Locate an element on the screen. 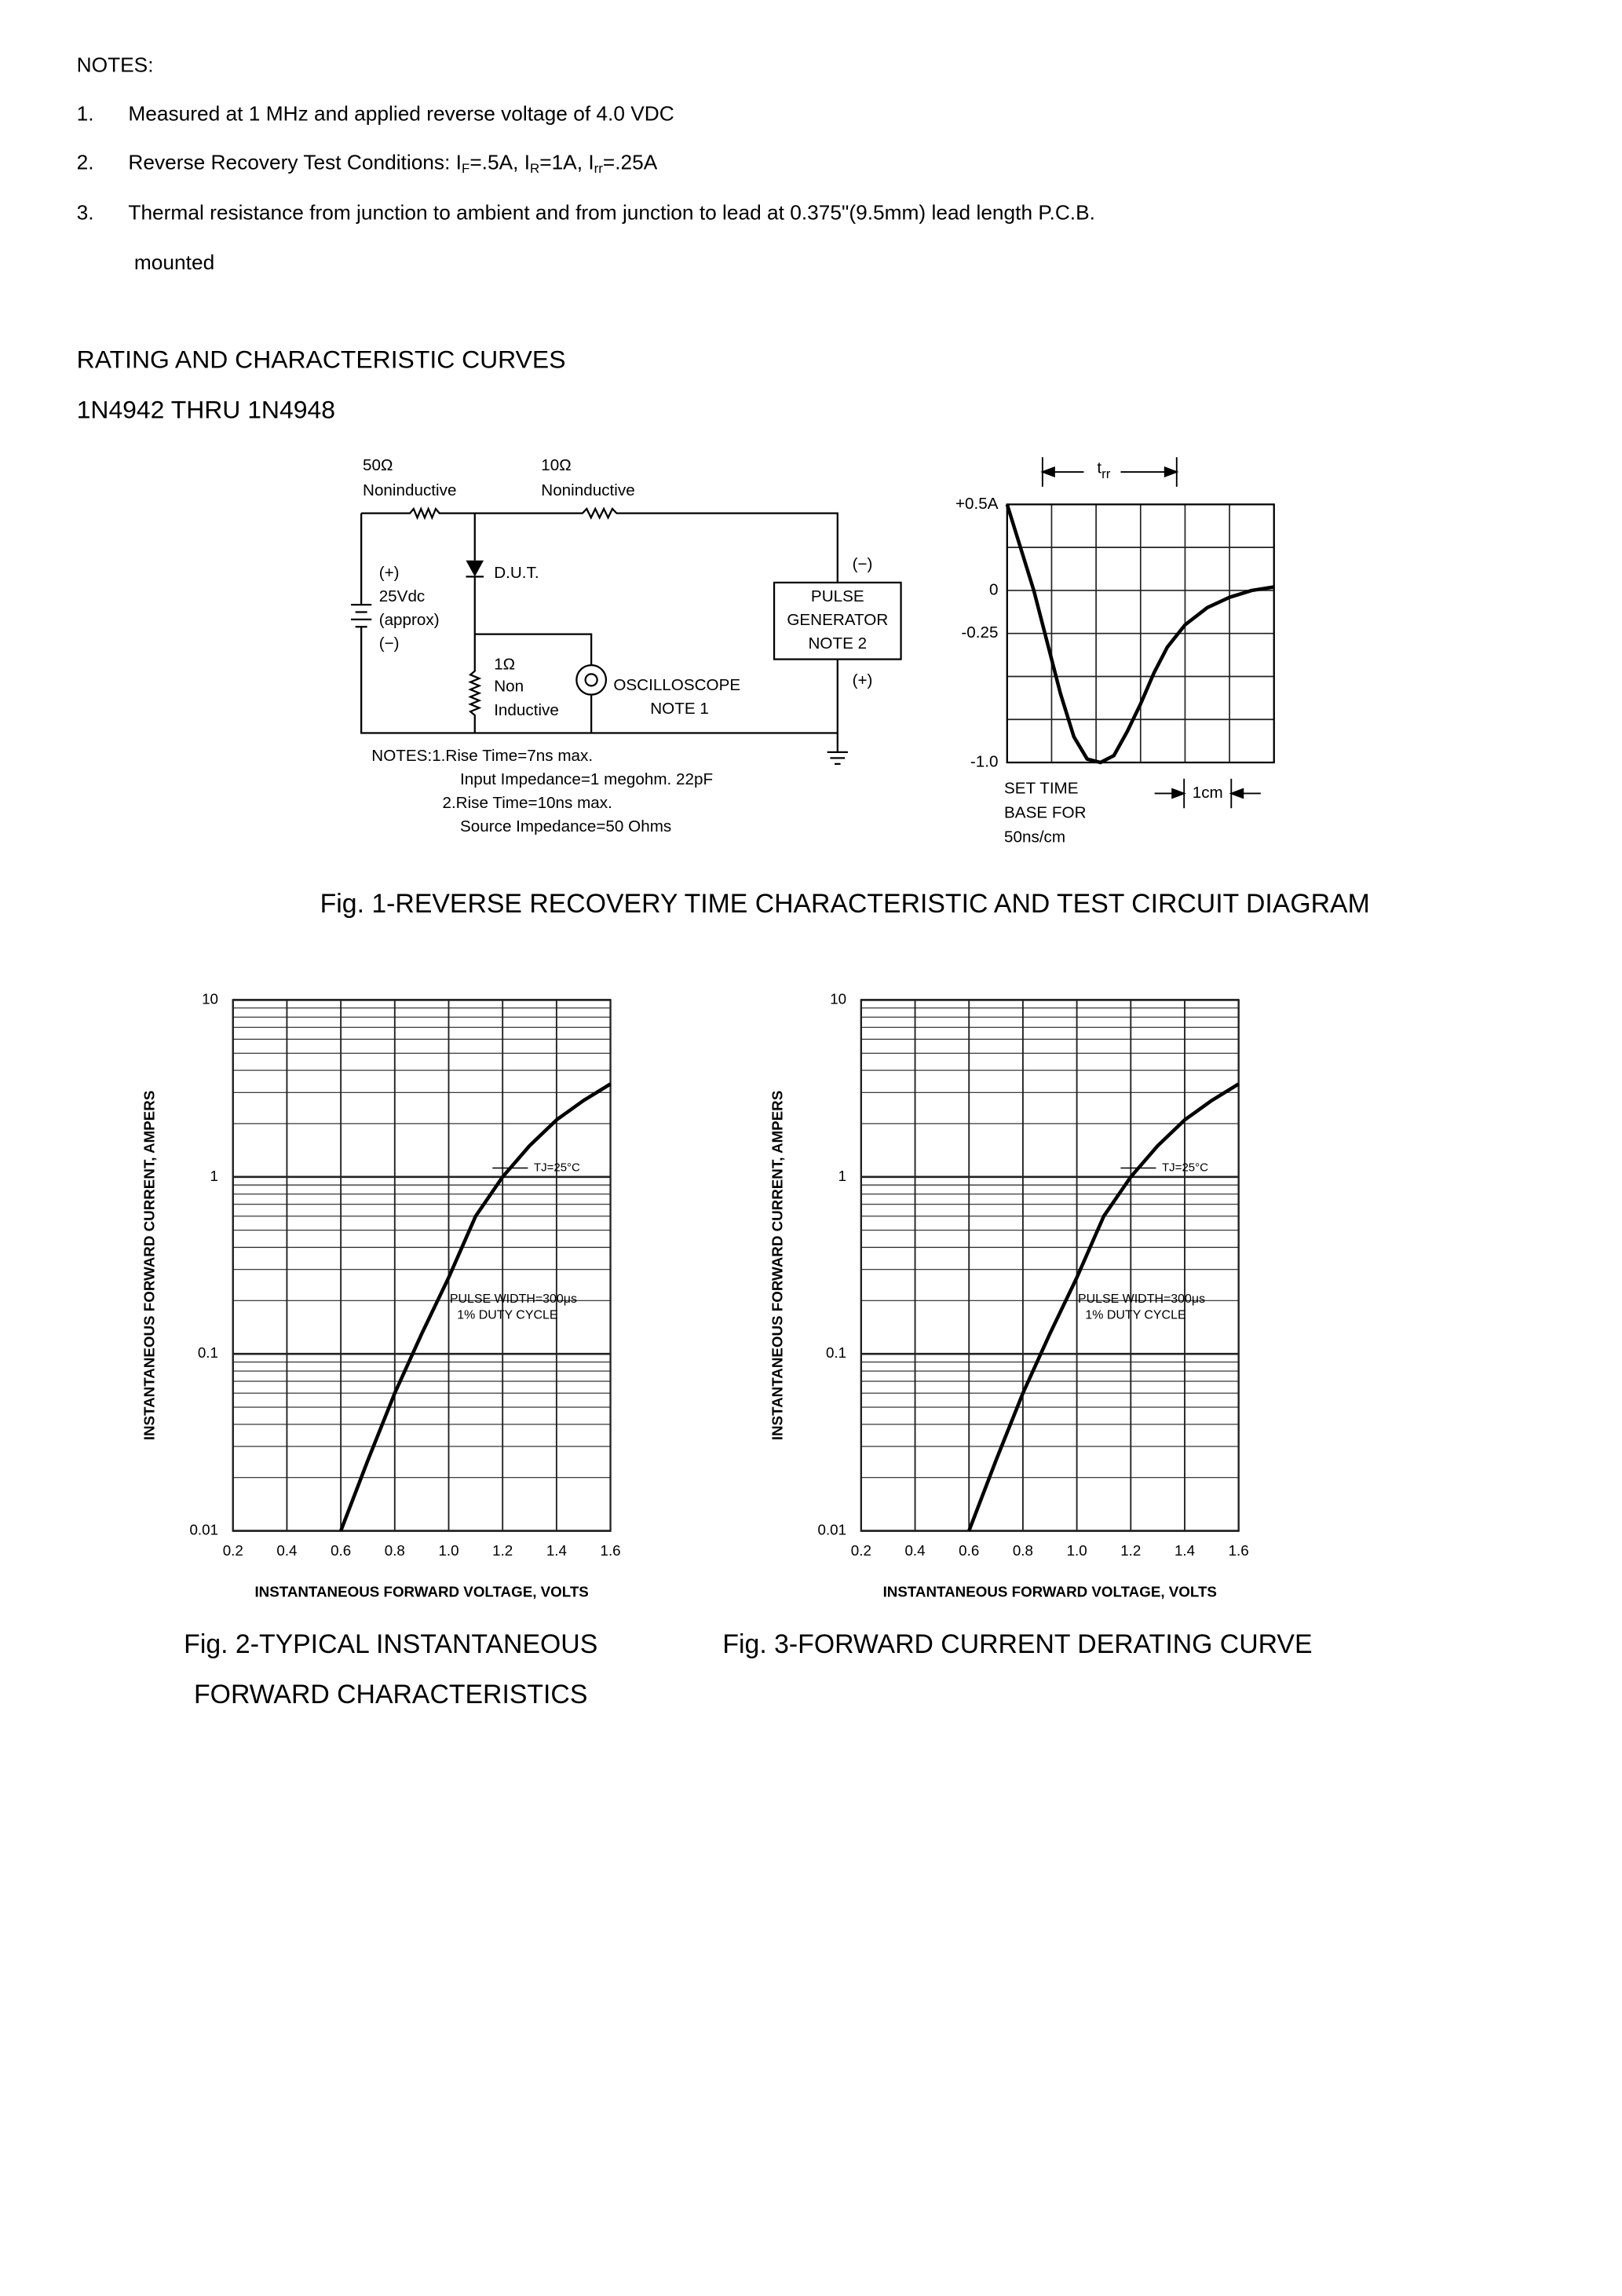 Image resolution: width=1622 pixels, height=2296 pixels. label: PULSE is located at coordinates (837, 596).